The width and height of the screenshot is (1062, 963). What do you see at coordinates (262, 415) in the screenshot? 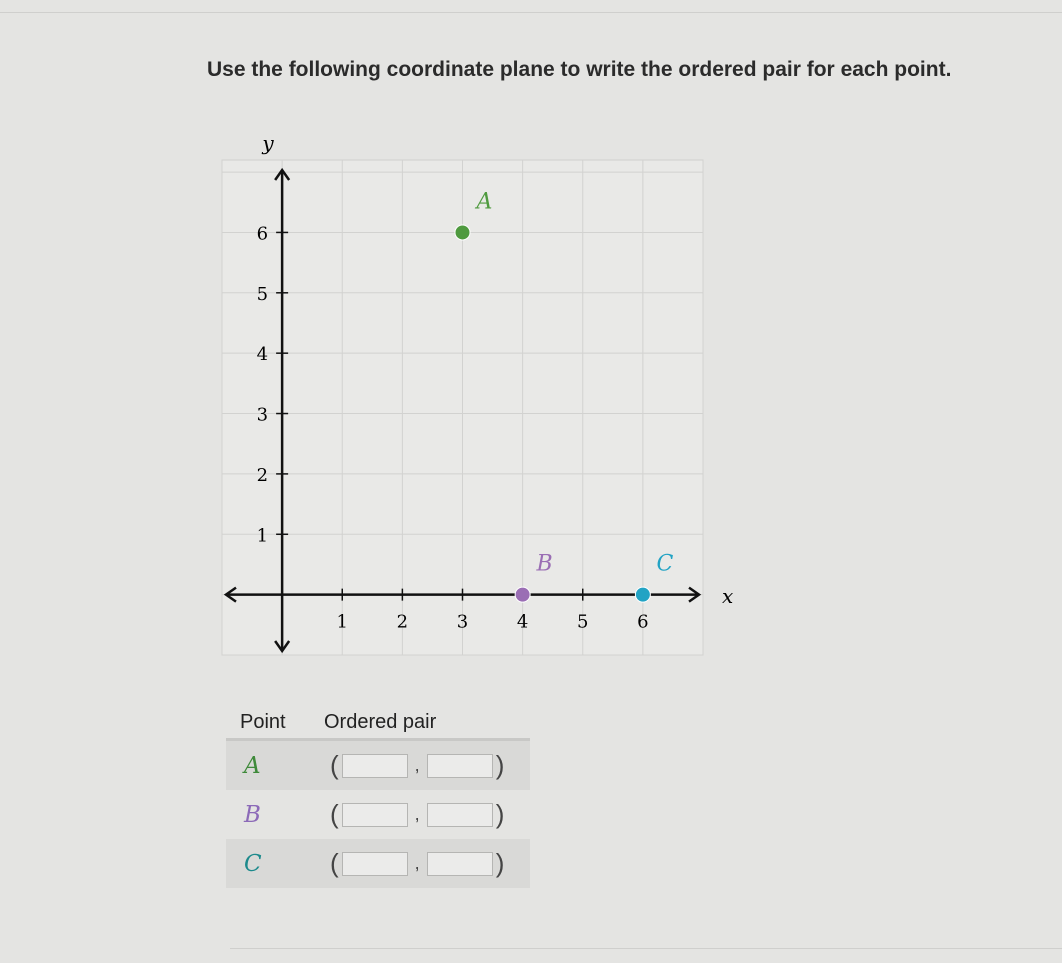
I see `y-tick-label: 3` at bounding box center [262, 415].